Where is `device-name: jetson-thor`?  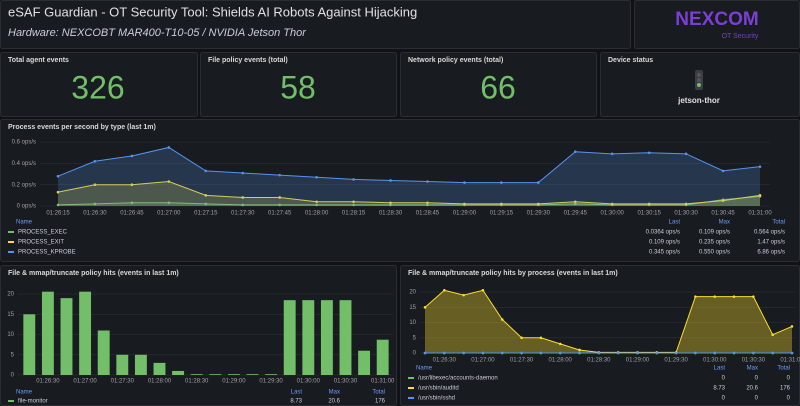 device-name: jetson-thor is located at coordinates (698, 100).